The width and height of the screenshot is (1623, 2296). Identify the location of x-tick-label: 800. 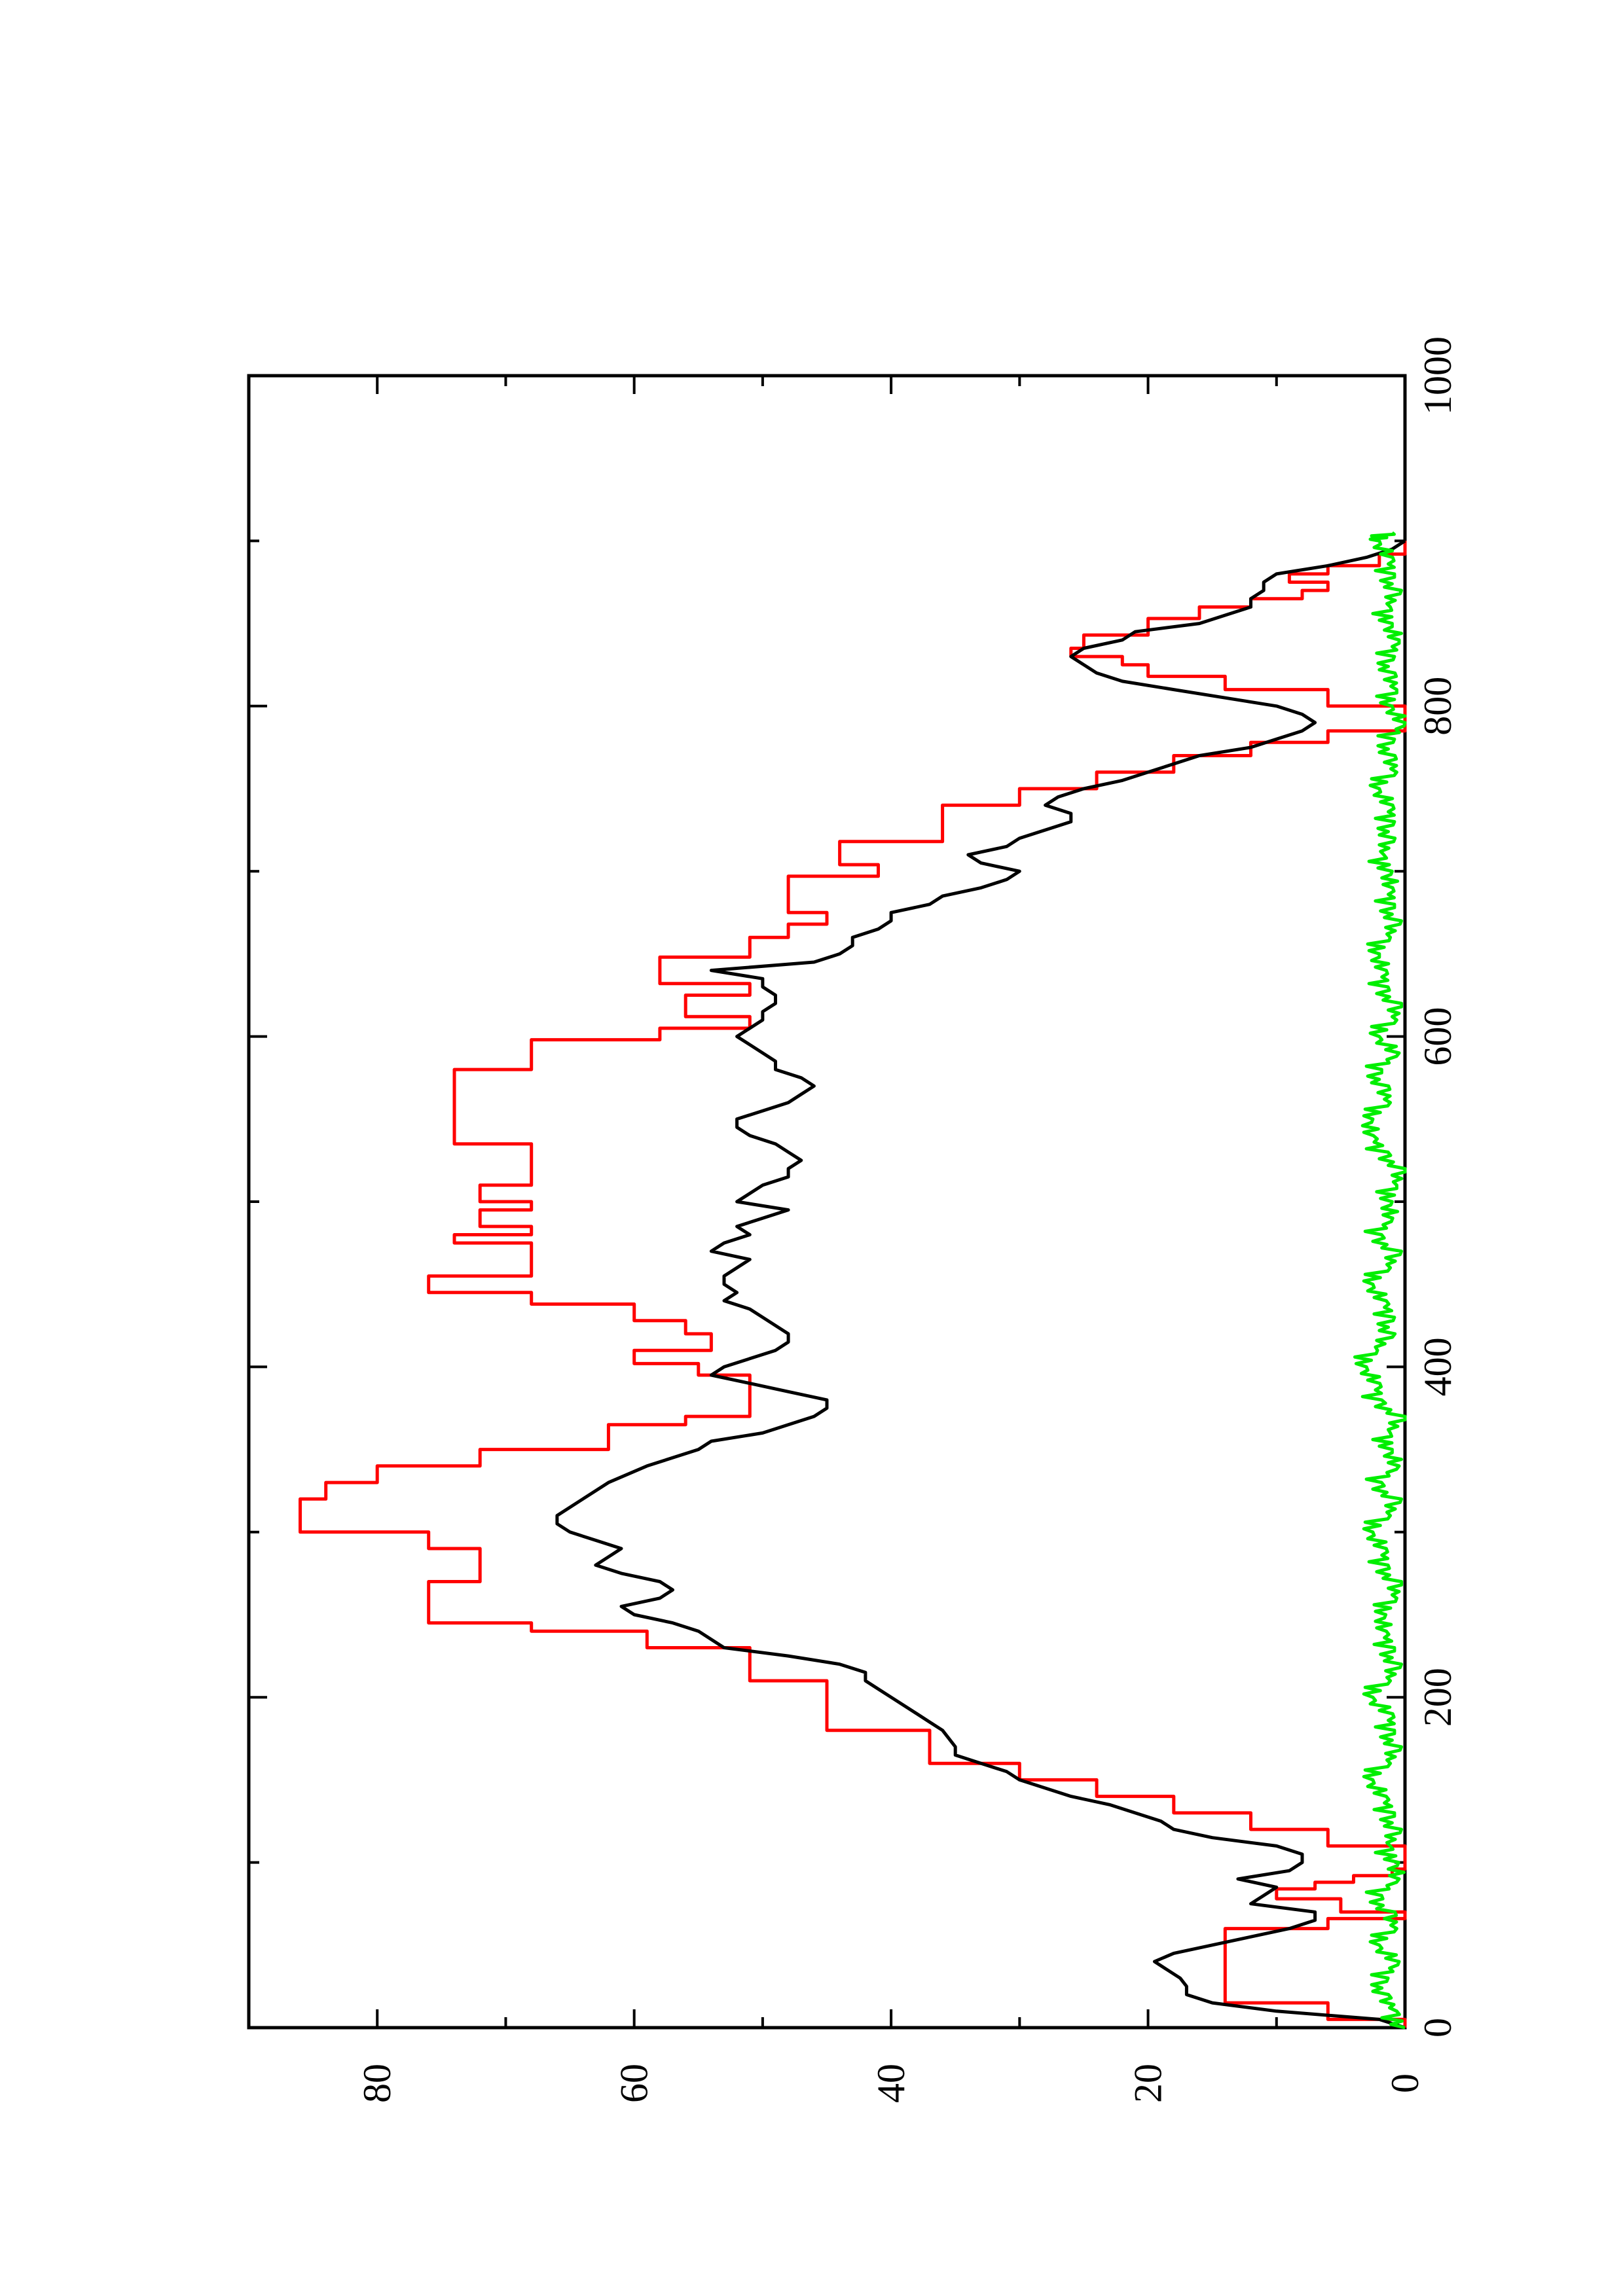
(1437, 706).